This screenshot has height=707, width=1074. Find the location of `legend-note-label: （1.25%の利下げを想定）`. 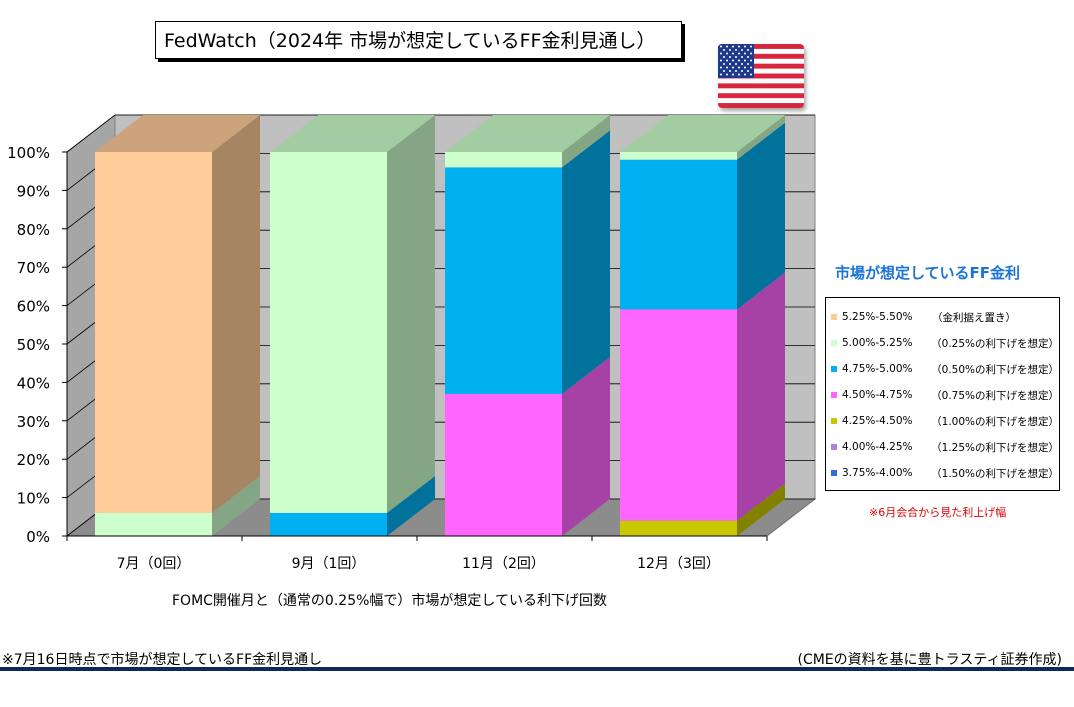

legend-note-label: （1.25%の利下げを想定） is located at coordinates (995, 447).